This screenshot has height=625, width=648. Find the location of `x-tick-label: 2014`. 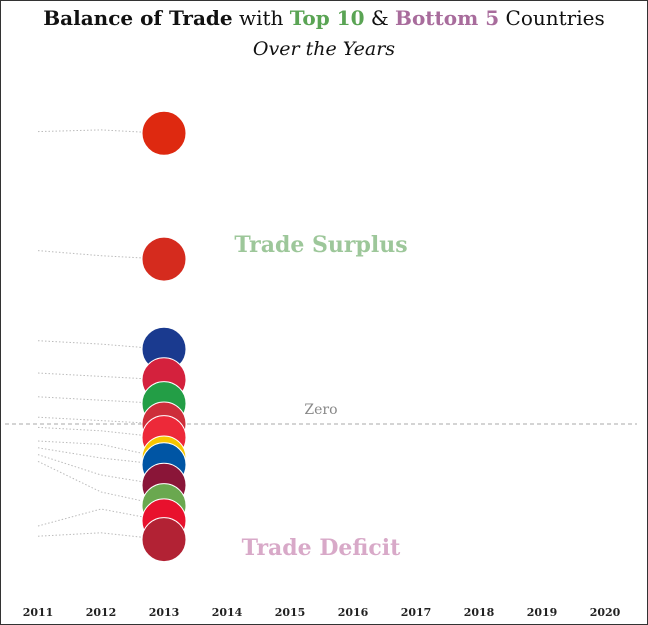

x-tick-label: 2014 is located at coordinates (227, 612).